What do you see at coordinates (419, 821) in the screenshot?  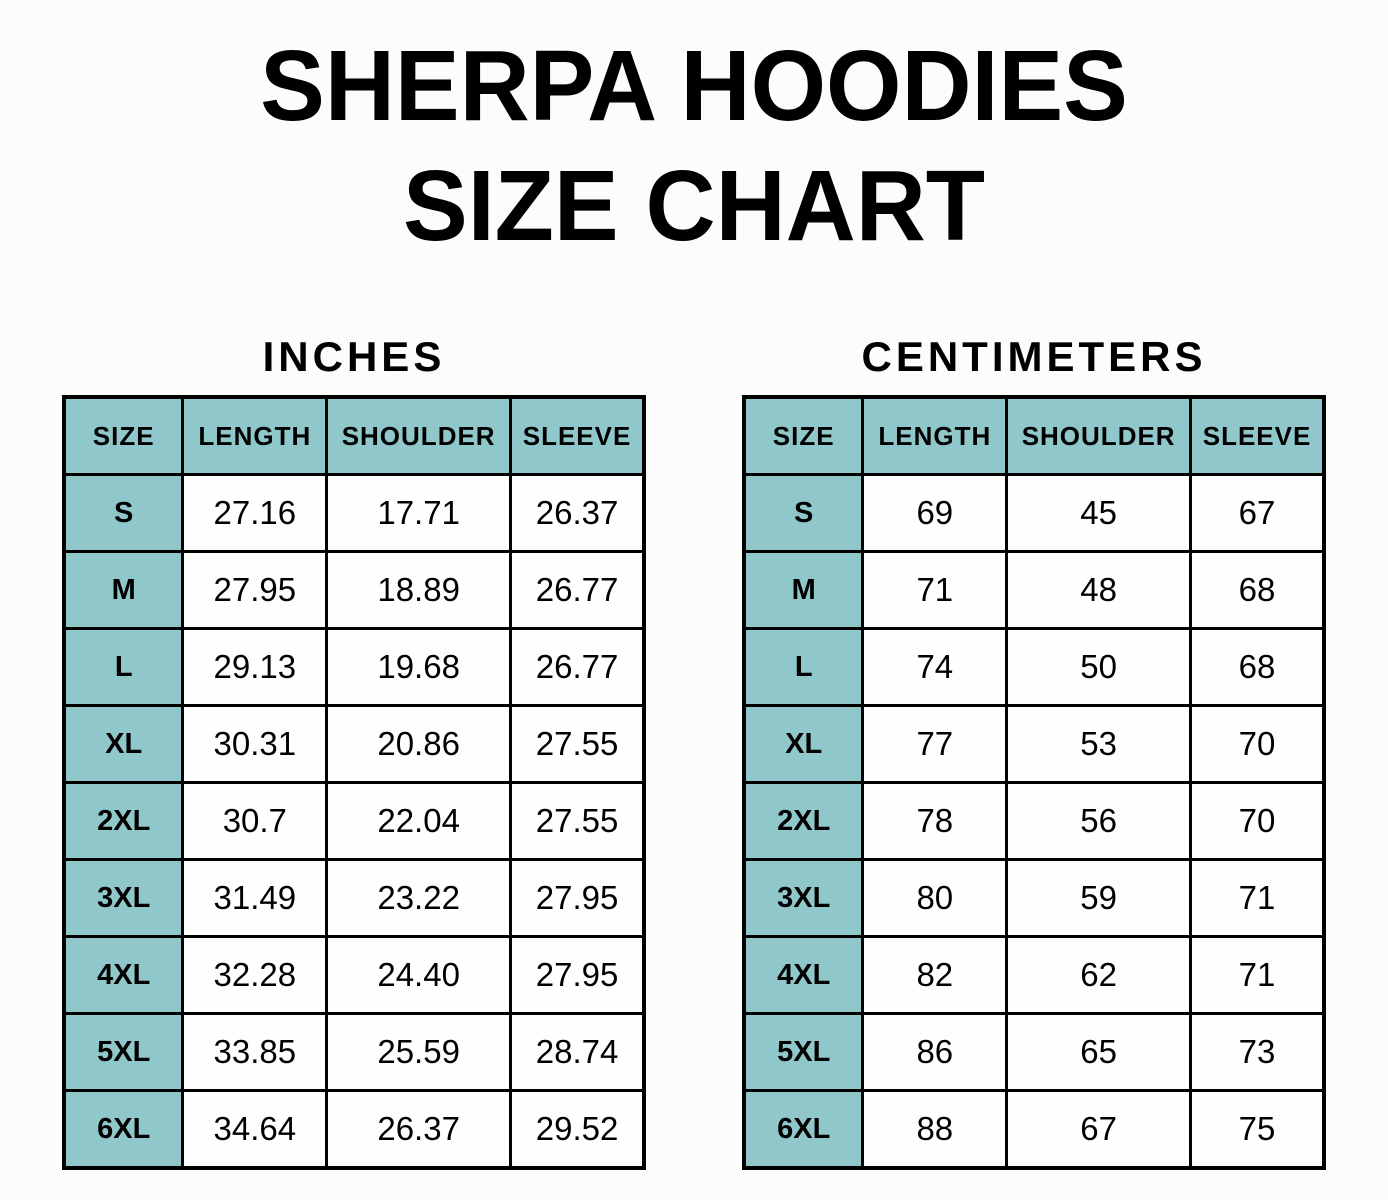 I see `value-shoulder: 22.04` at bounding box center [419, 821].